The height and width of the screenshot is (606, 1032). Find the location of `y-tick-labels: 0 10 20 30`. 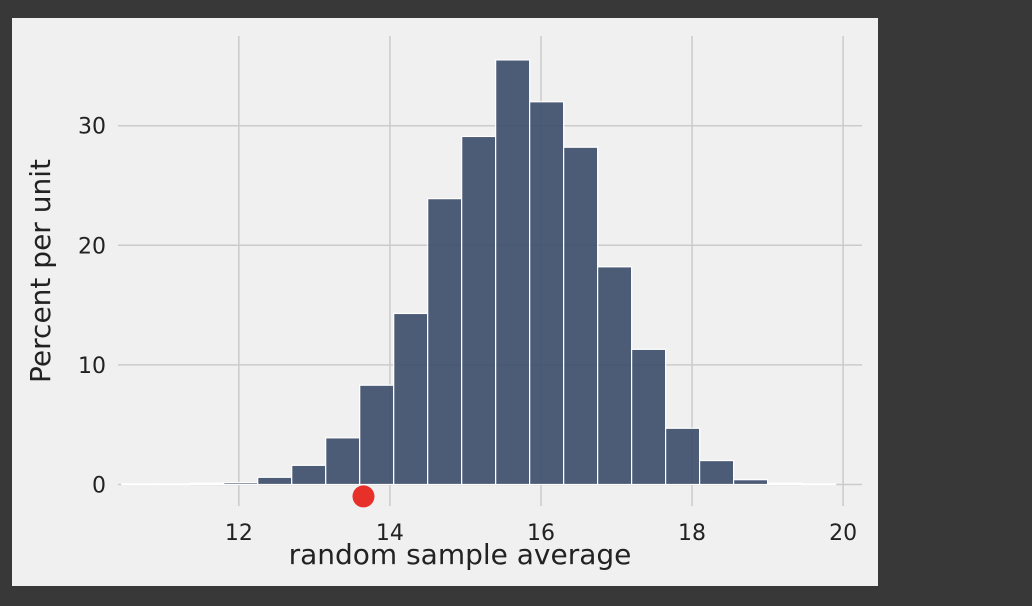

y-tick-labels: 0 10 20 30 is located at coordinates (92, 307).